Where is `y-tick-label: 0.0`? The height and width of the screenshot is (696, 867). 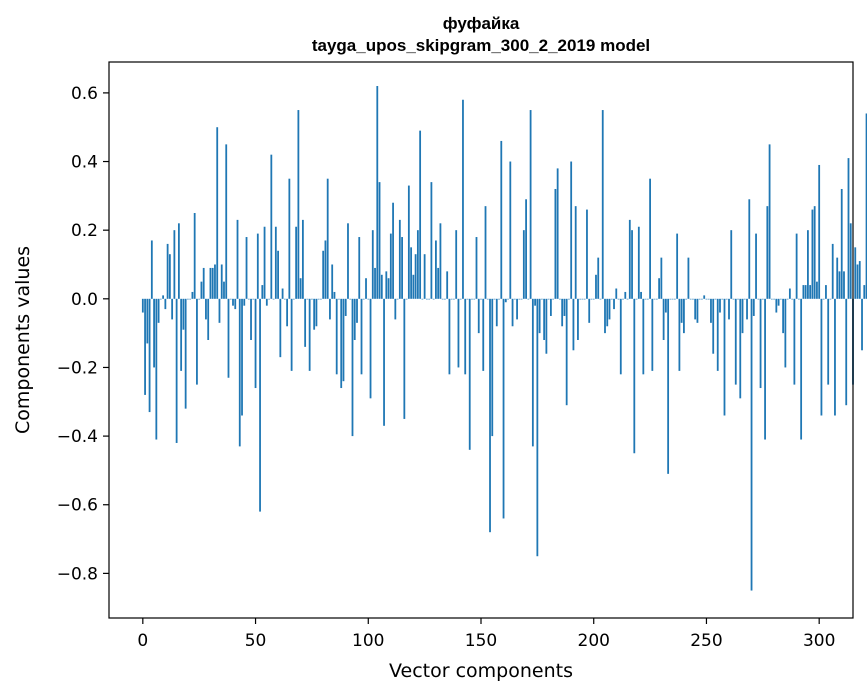
y-tick-label: 0.0 is located at coordinates (84, 300).